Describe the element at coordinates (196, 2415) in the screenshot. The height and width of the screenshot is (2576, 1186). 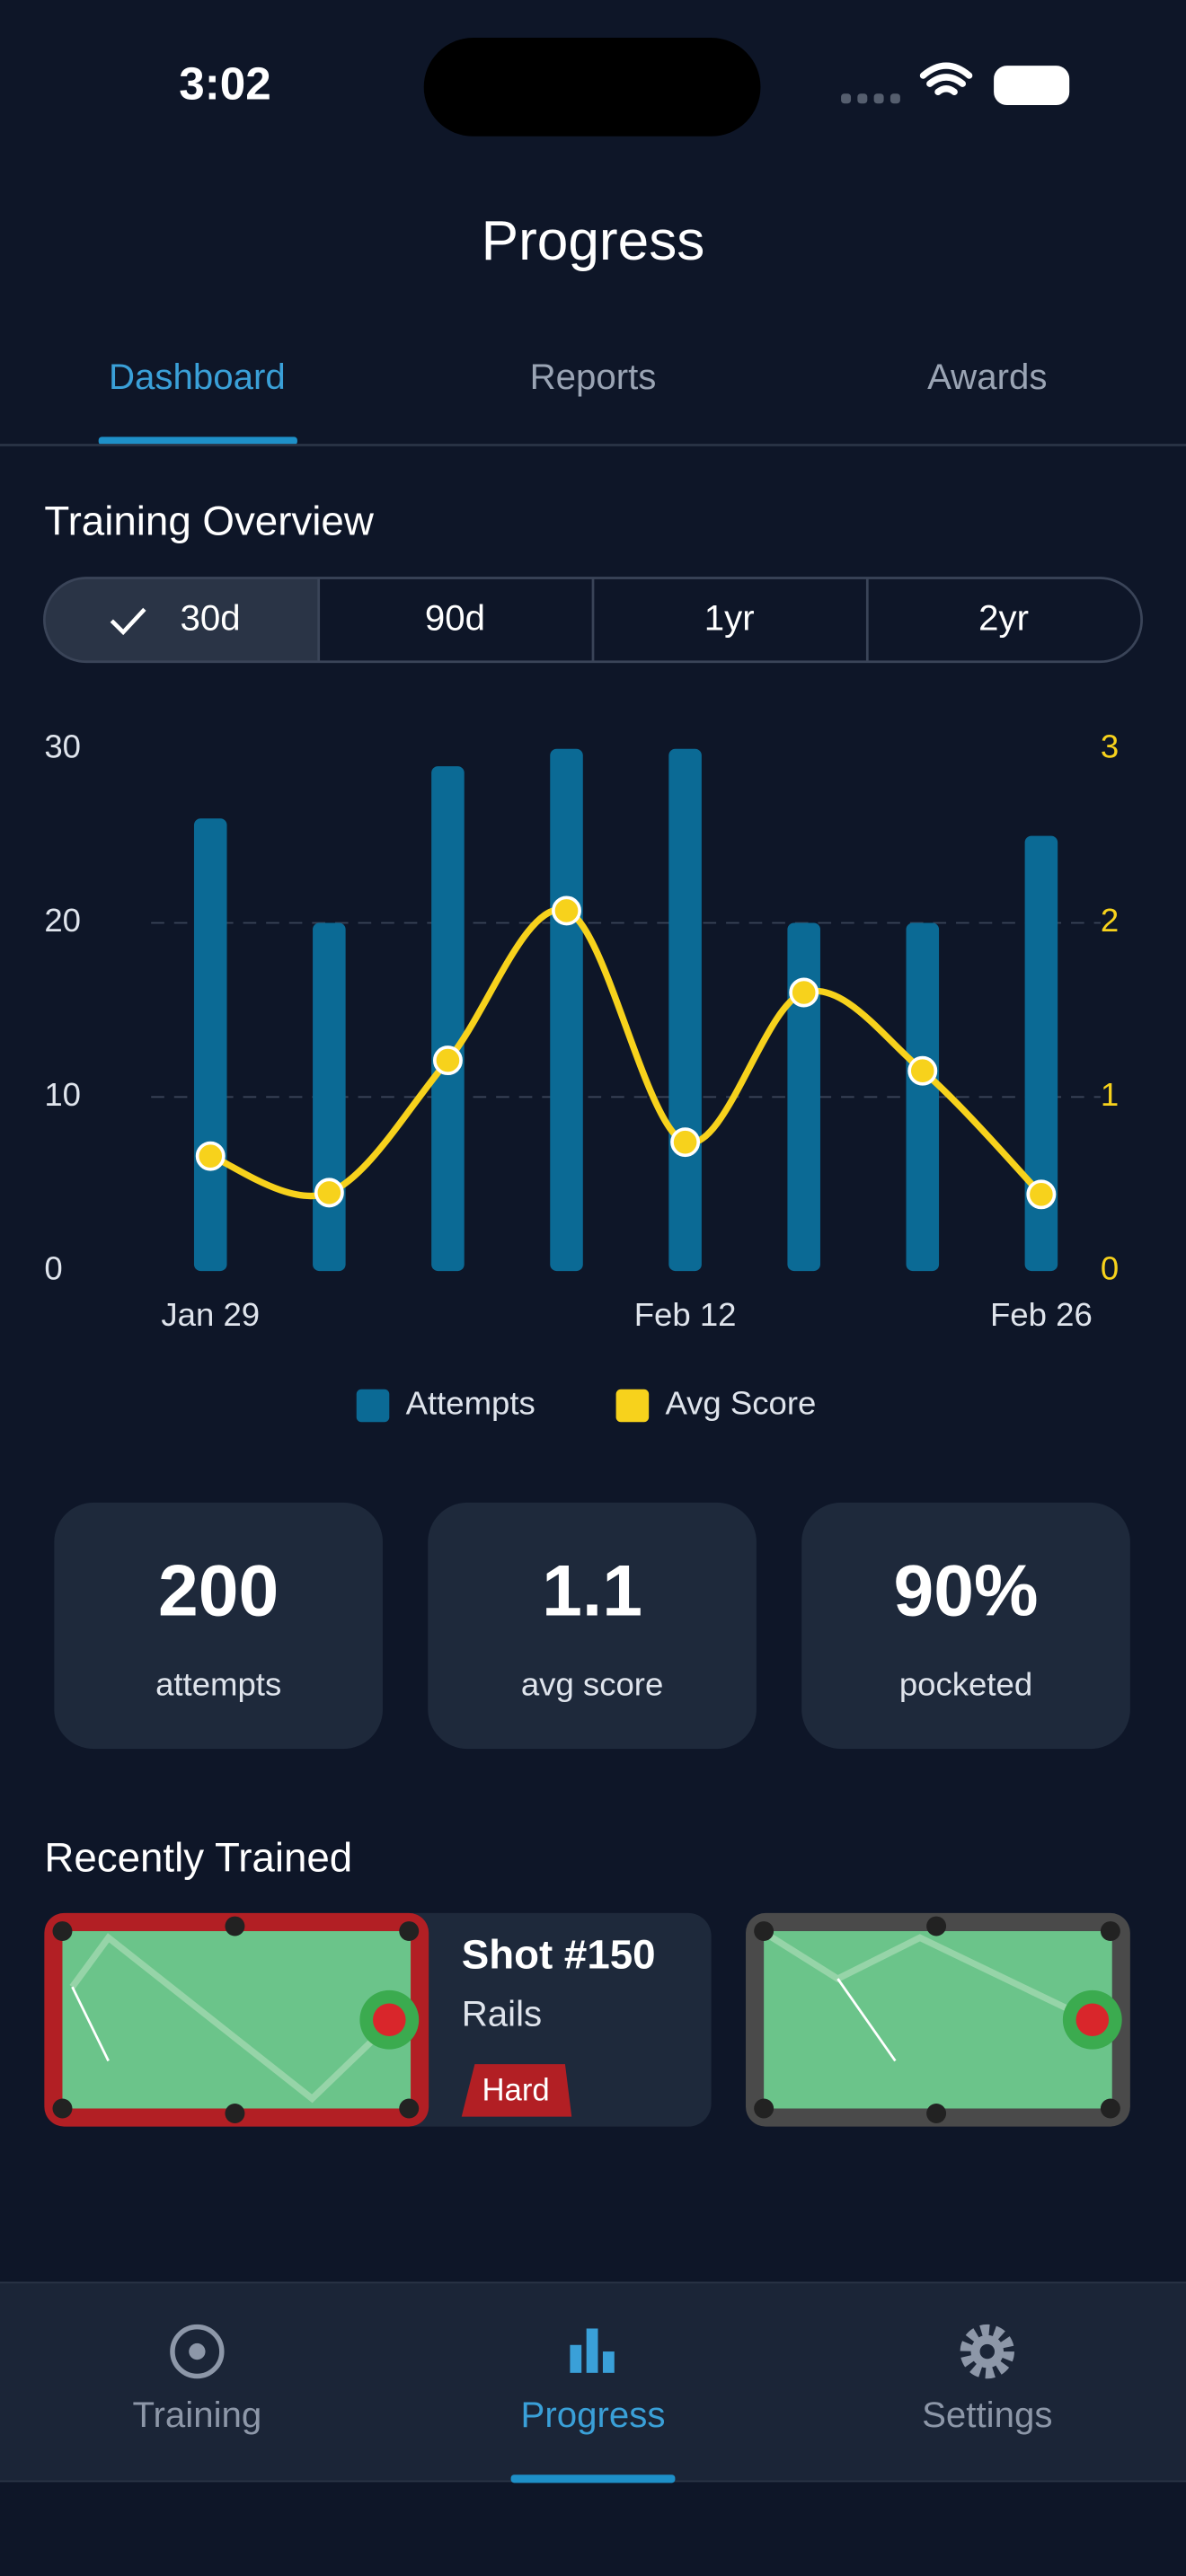
I see `nav-item: Training` at that location.